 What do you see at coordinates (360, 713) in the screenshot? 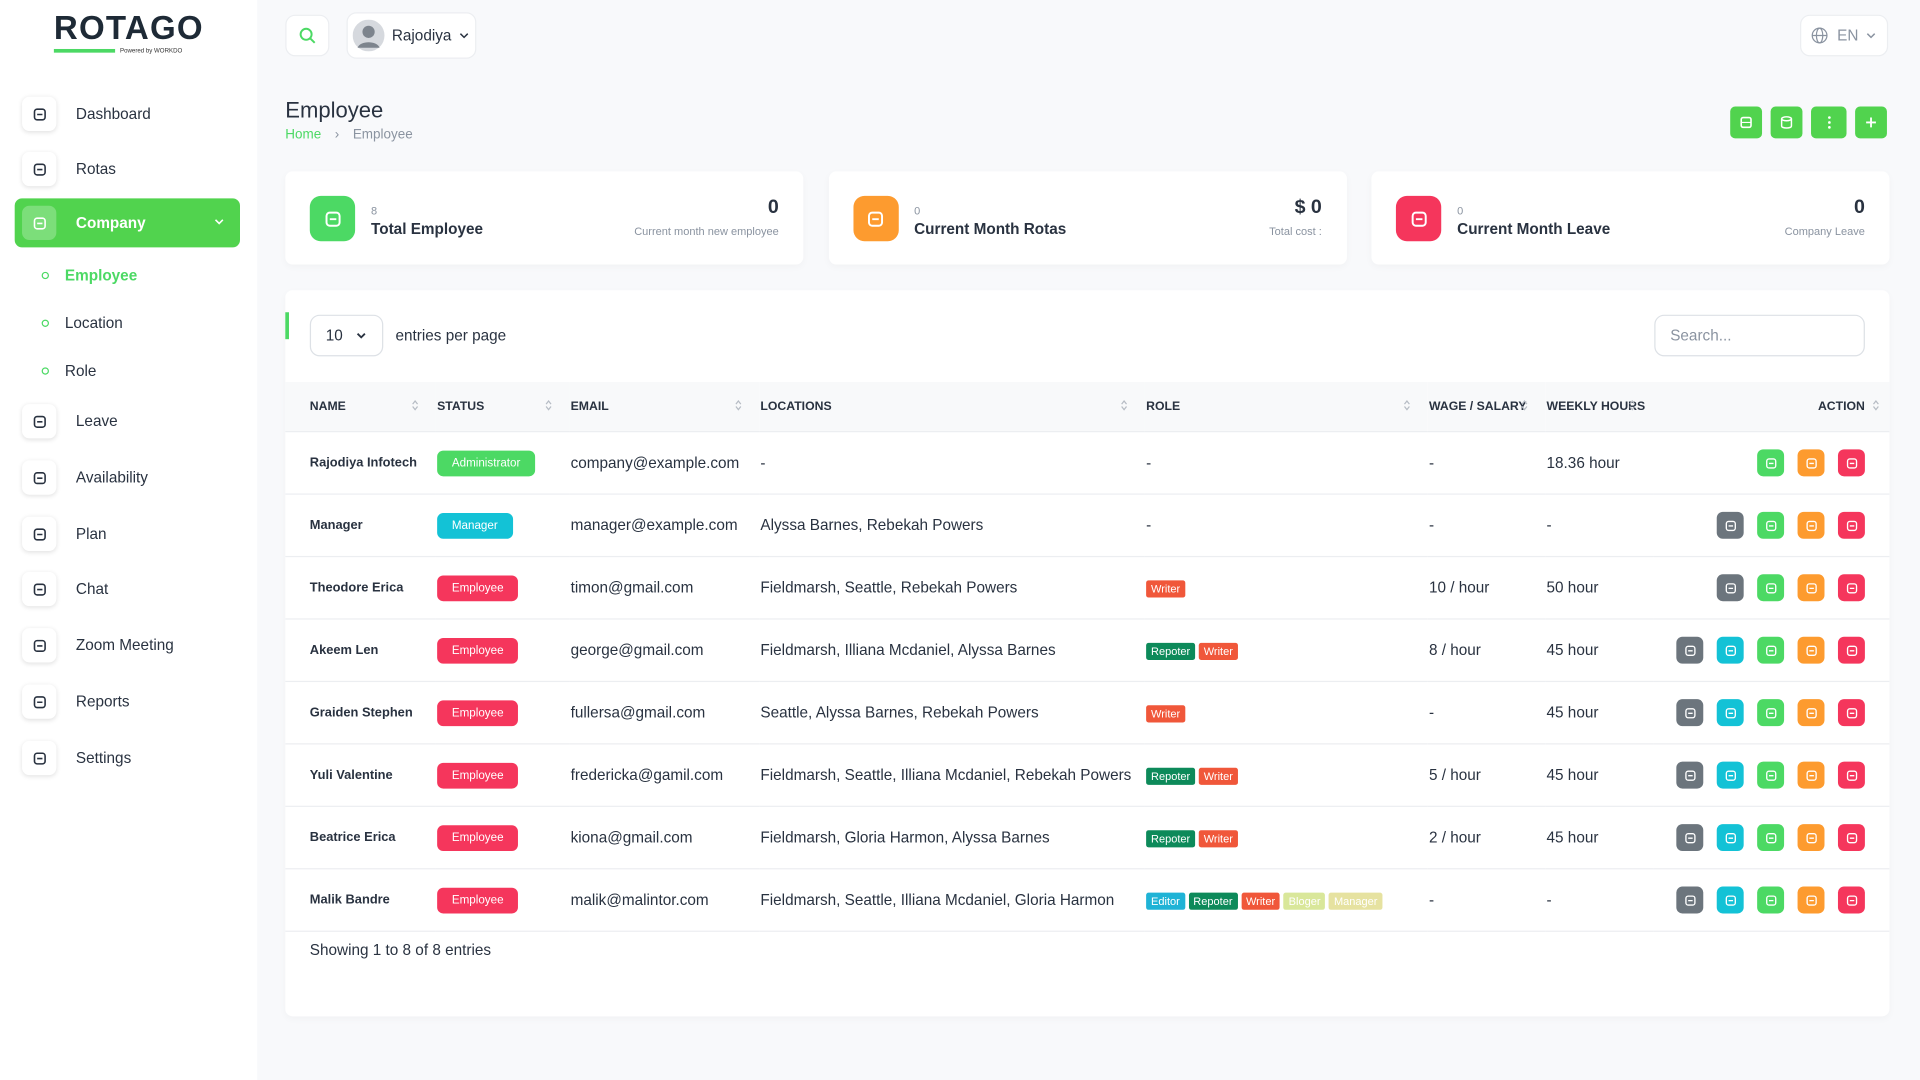
I see `employee-name: Graiden Stephen` at bounding box center [360, 713].